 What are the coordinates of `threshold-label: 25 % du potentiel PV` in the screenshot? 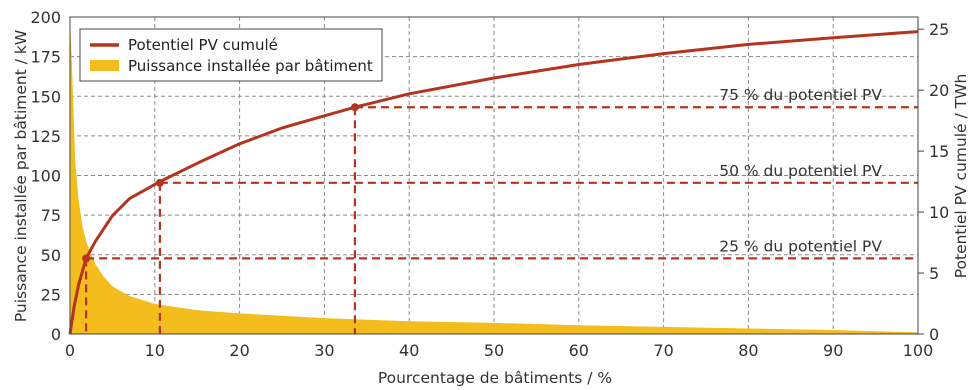 It's located at (800, 246).